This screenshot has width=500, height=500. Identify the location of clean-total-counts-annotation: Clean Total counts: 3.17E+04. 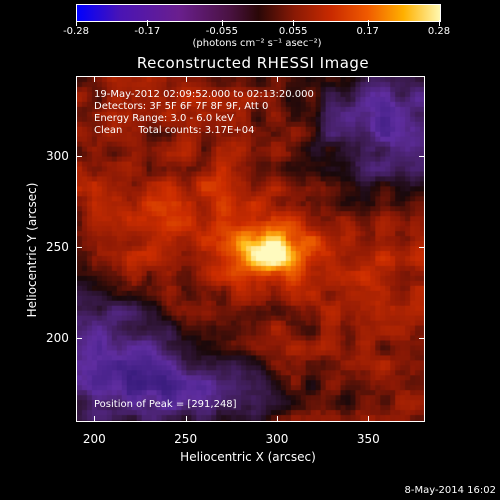
(174, 130).